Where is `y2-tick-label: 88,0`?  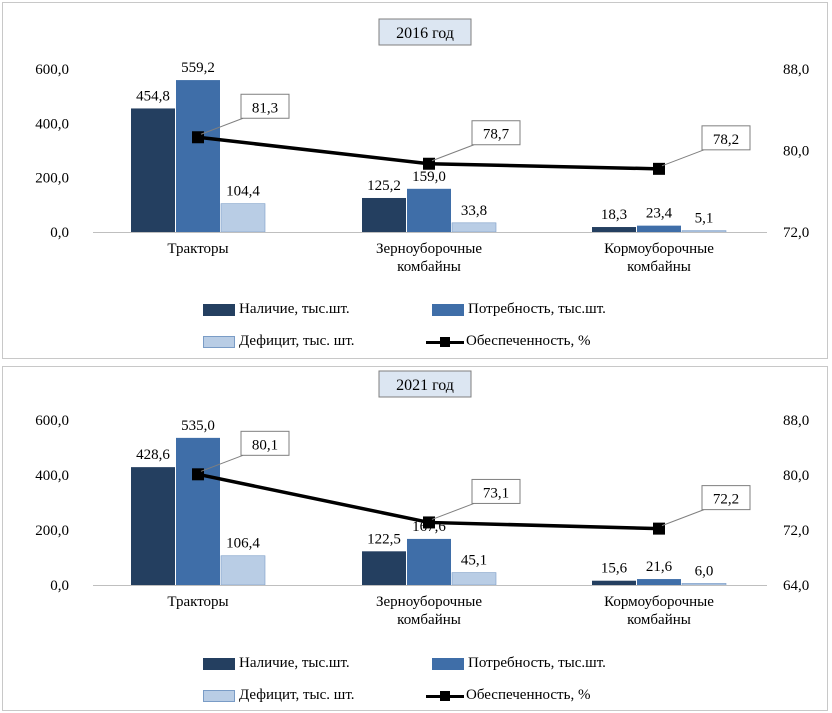 y2-tick-label: 88,0 is located at coordinates (796, 421).